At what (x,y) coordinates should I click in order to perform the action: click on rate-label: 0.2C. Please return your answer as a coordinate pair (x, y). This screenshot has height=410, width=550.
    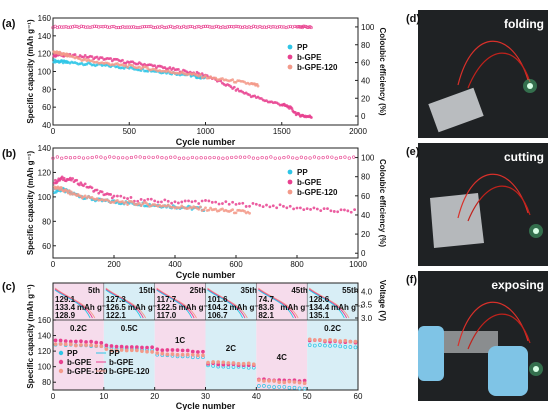
    Looking at the image, I should click on (78, 328).